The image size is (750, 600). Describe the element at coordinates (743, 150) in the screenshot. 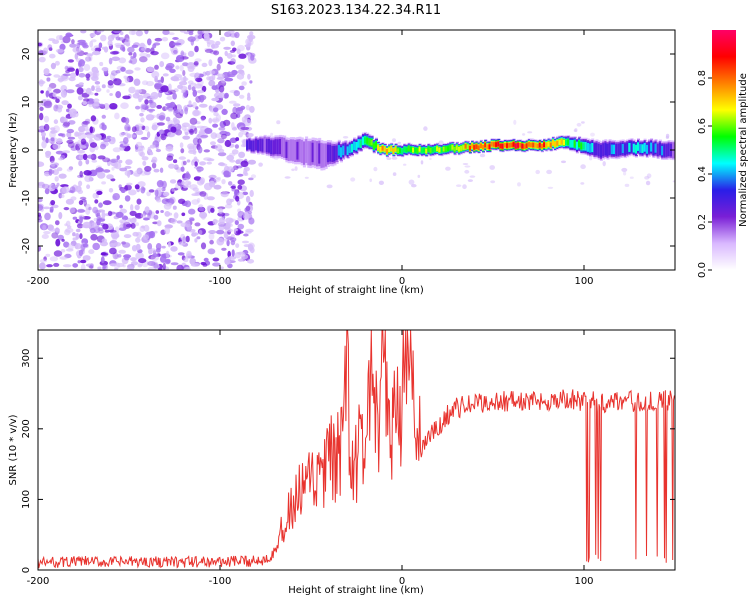

I see `colorbar-label: Normalized spectral amplitude` at that location.